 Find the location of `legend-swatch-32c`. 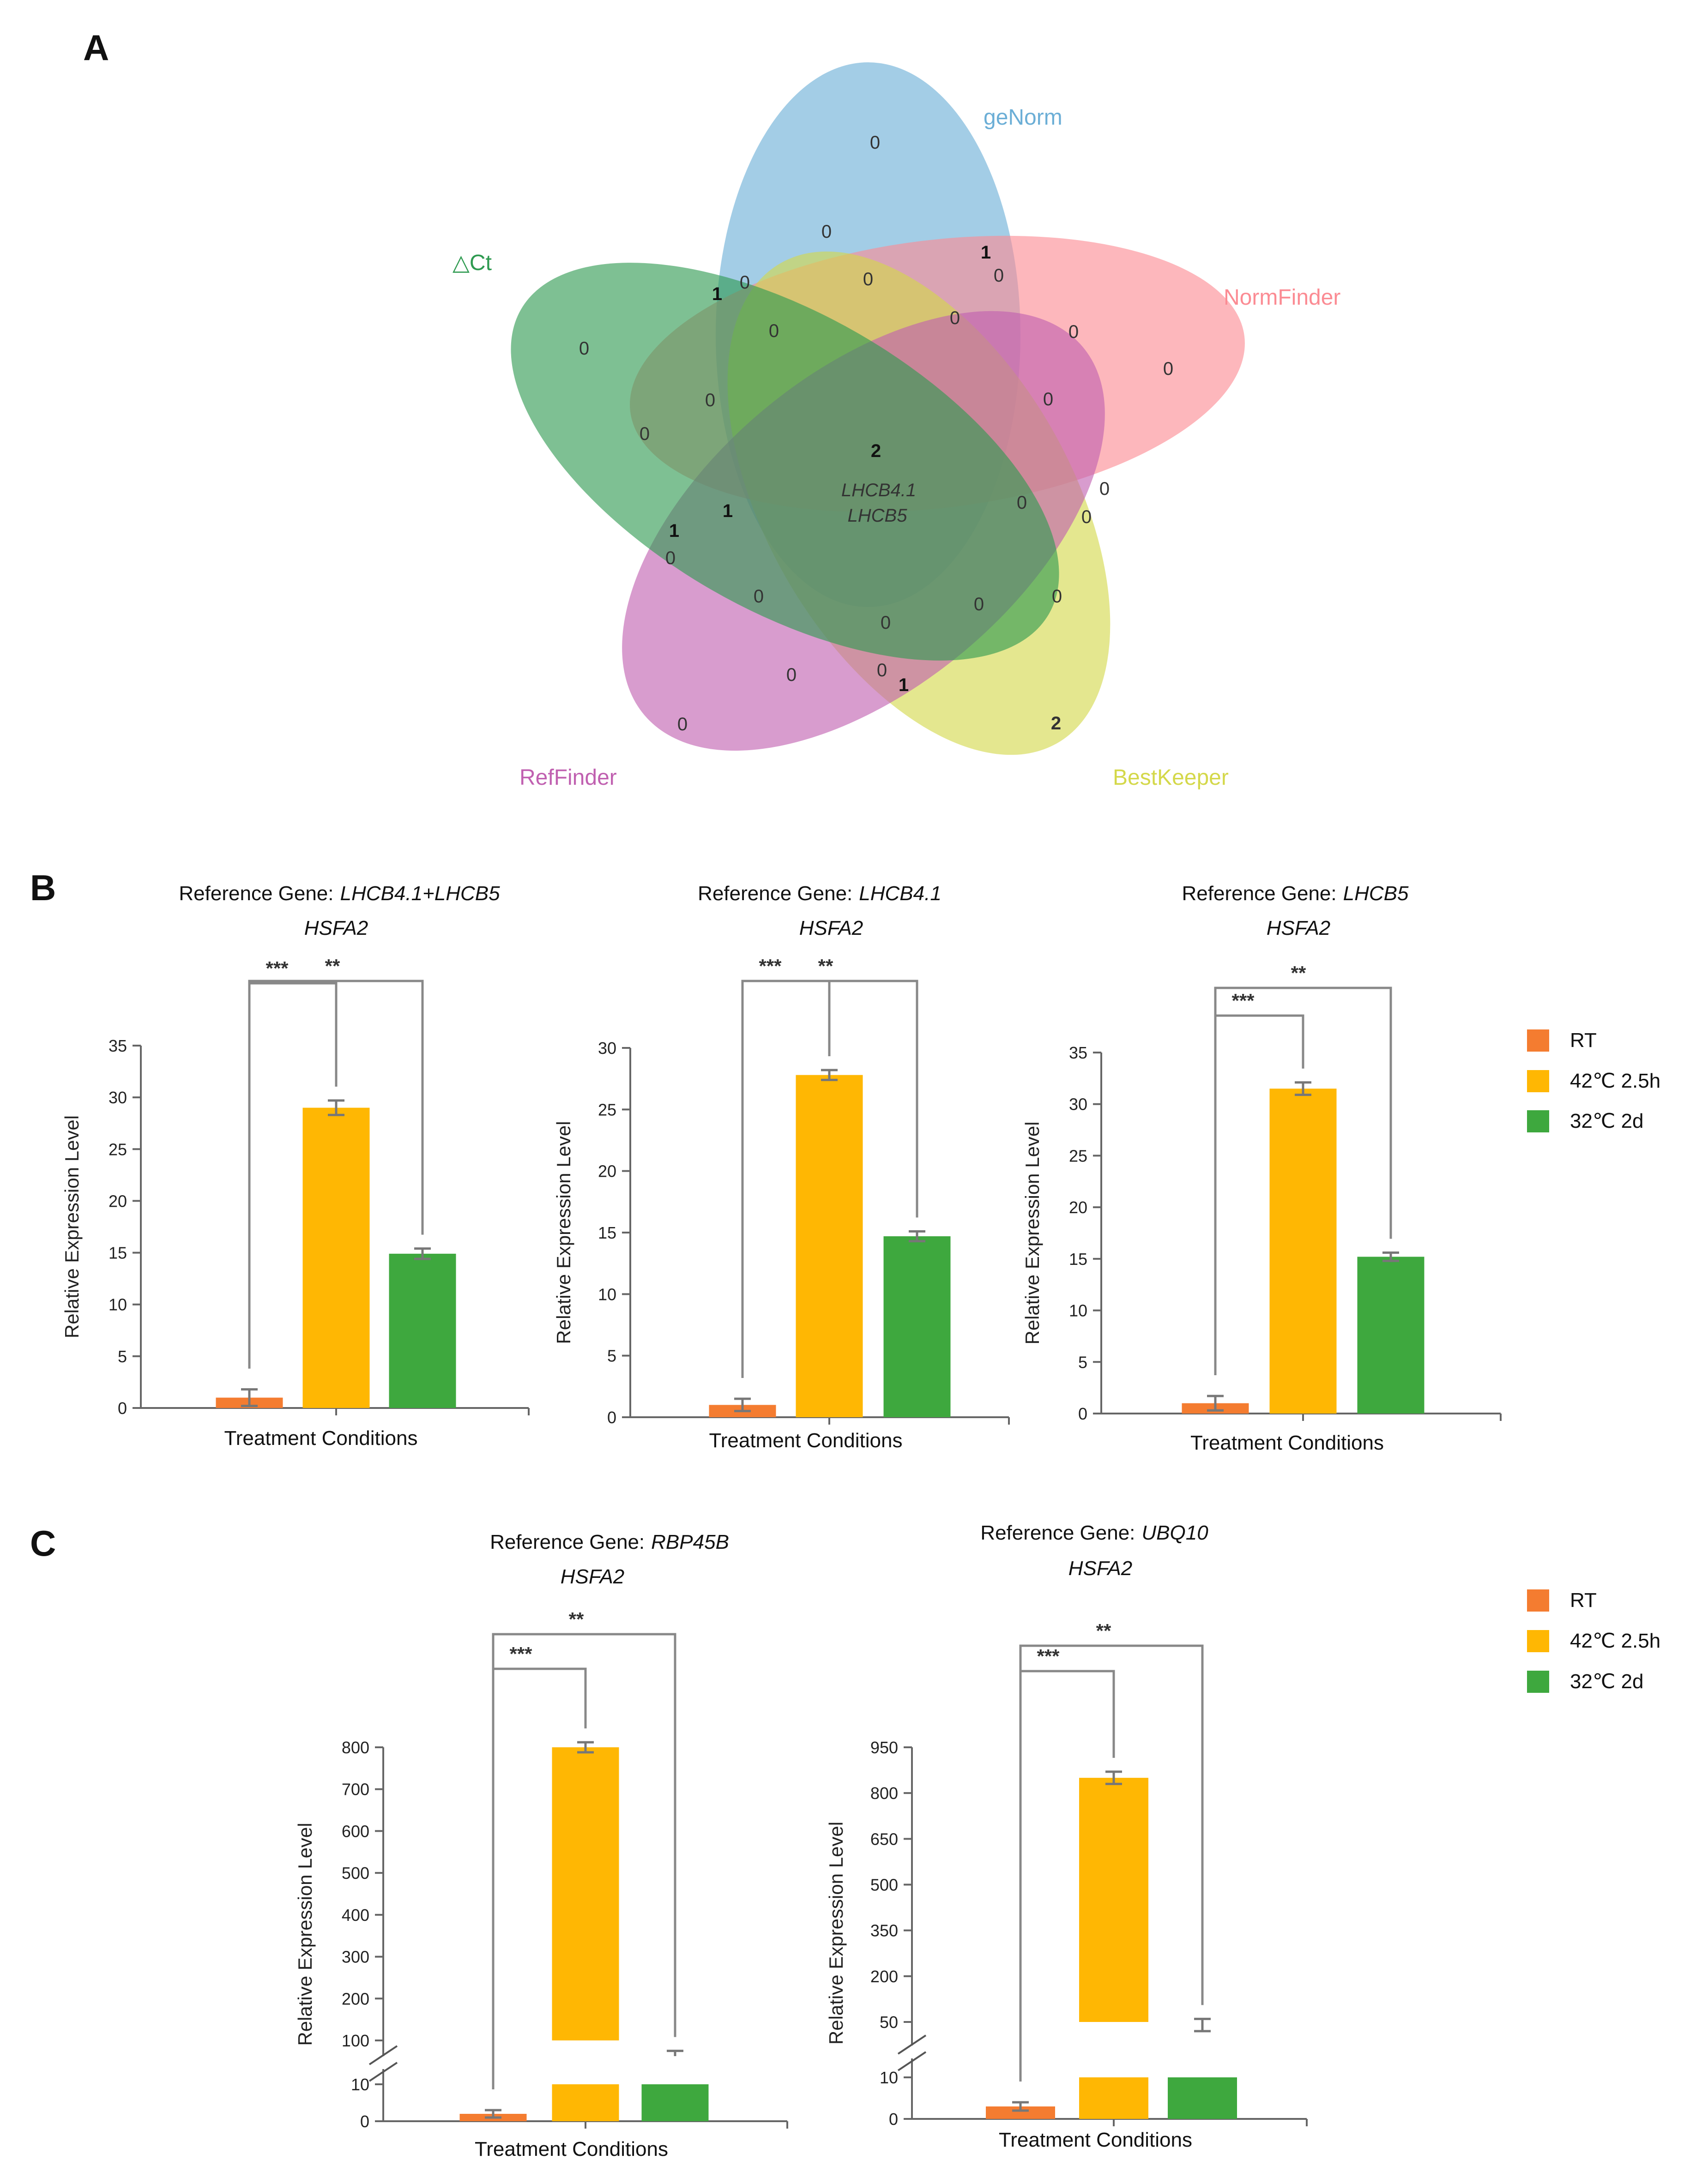

legend-swatch-32c is located at coordinates (1538, 1682).